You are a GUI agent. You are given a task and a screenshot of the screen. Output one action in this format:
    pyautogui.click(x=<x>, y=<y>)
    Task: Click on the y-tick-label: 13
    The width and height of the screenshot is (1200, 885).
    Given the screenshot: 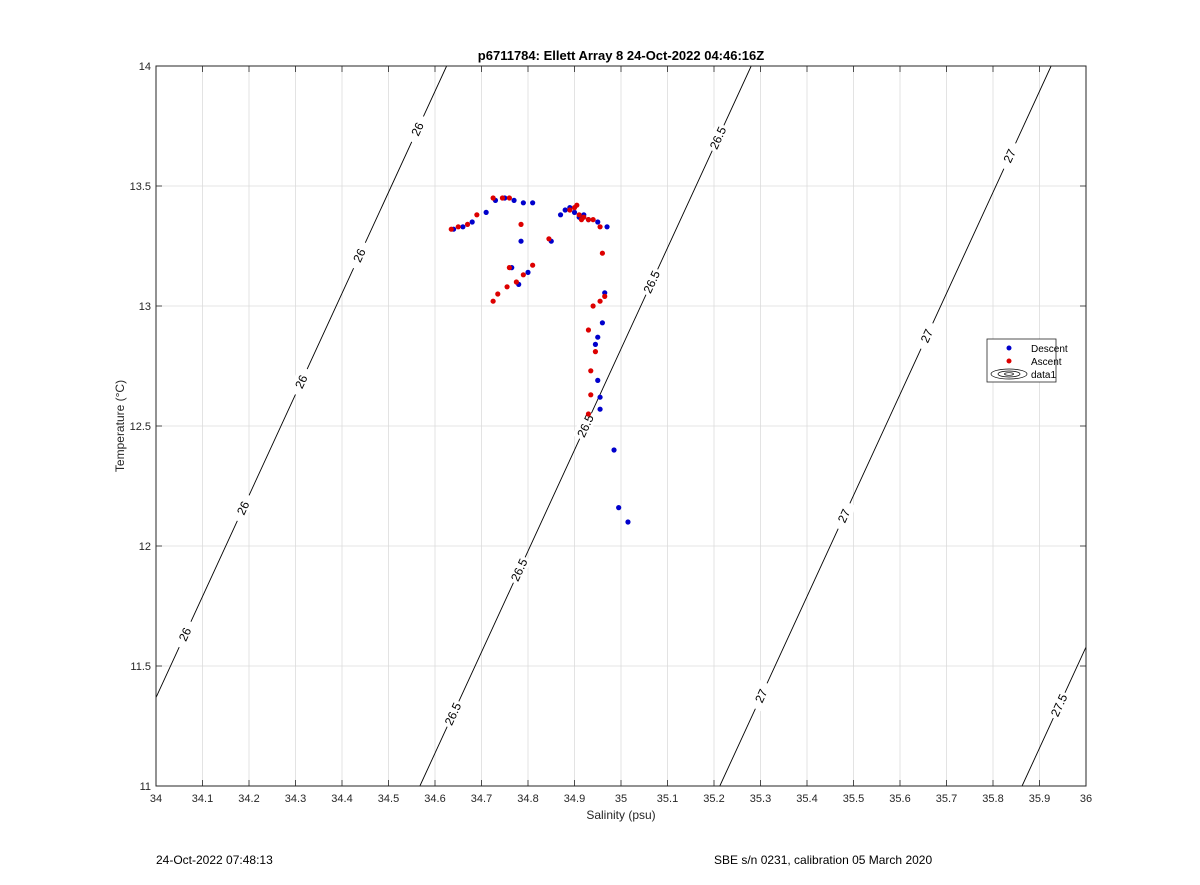 What is the action you would take?
    pyautogui.click(x=145, y=307)
    